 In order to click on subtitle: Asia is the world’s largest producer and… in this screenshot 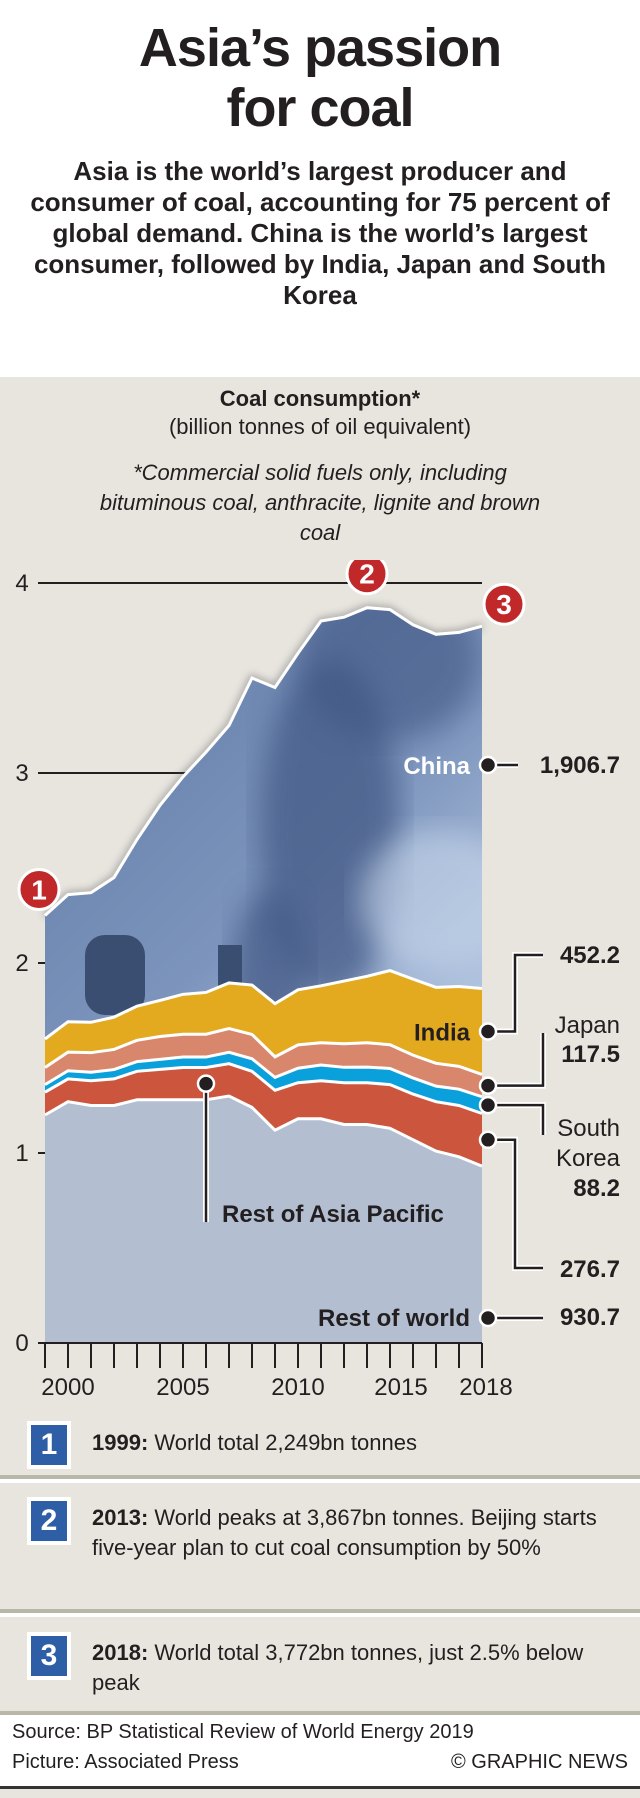, I will do `click(320, 233)`.